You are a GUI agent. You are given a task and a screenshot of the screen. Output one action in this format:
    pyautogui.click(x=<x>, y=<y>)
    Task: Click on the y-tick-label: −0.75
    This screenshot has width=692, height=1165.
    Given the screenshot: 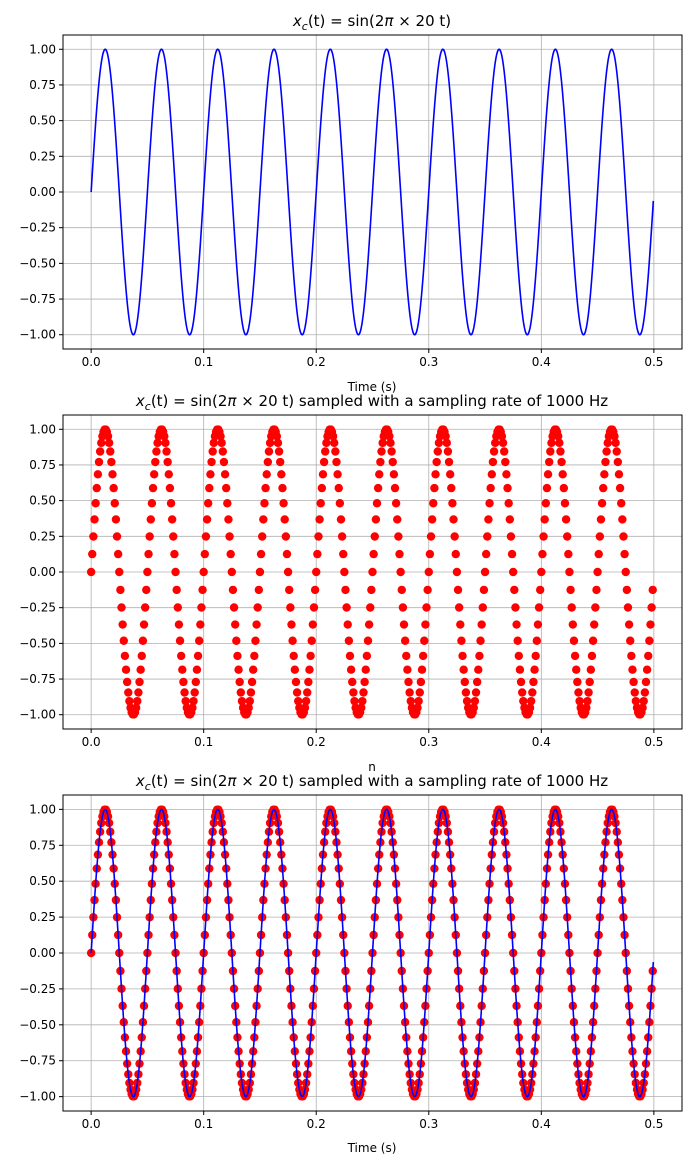 What is the action you would take?
    pyautogui.click(x=37, y=299)
    